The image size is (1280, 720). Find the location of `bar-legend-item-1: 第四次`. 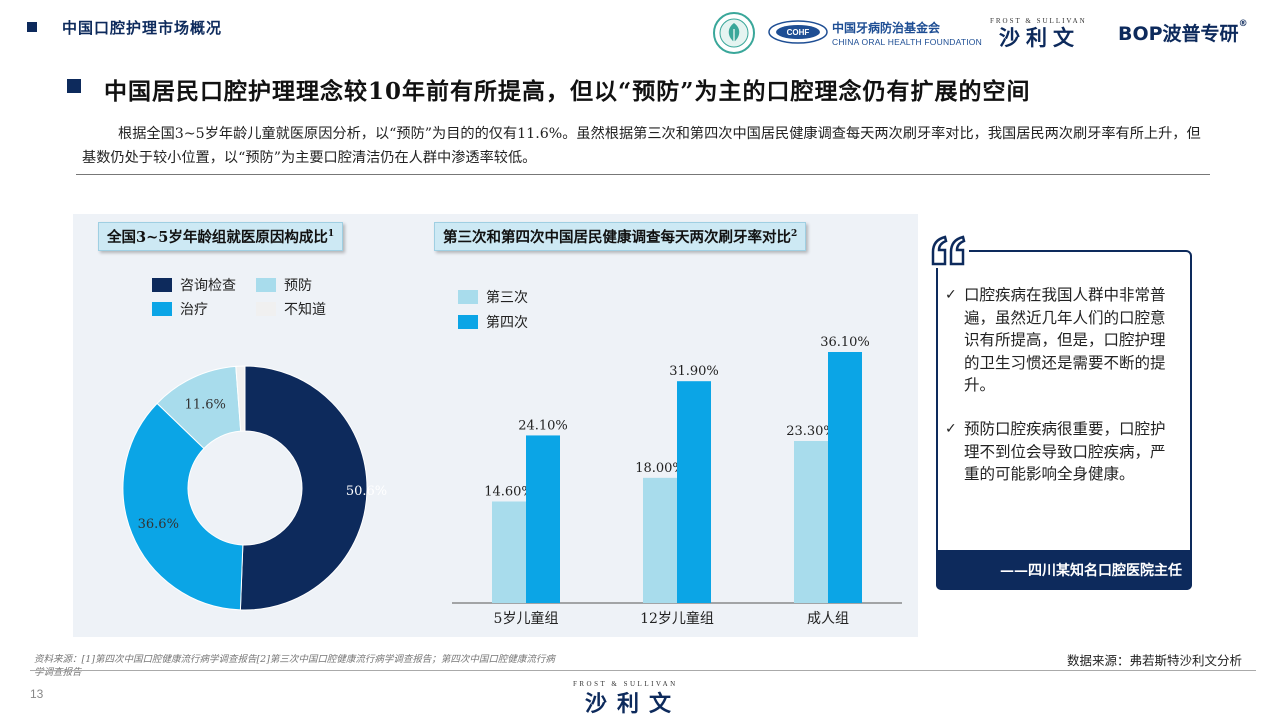

bar-legend-item-1: 第四次 is located at coordinates (493, 322).